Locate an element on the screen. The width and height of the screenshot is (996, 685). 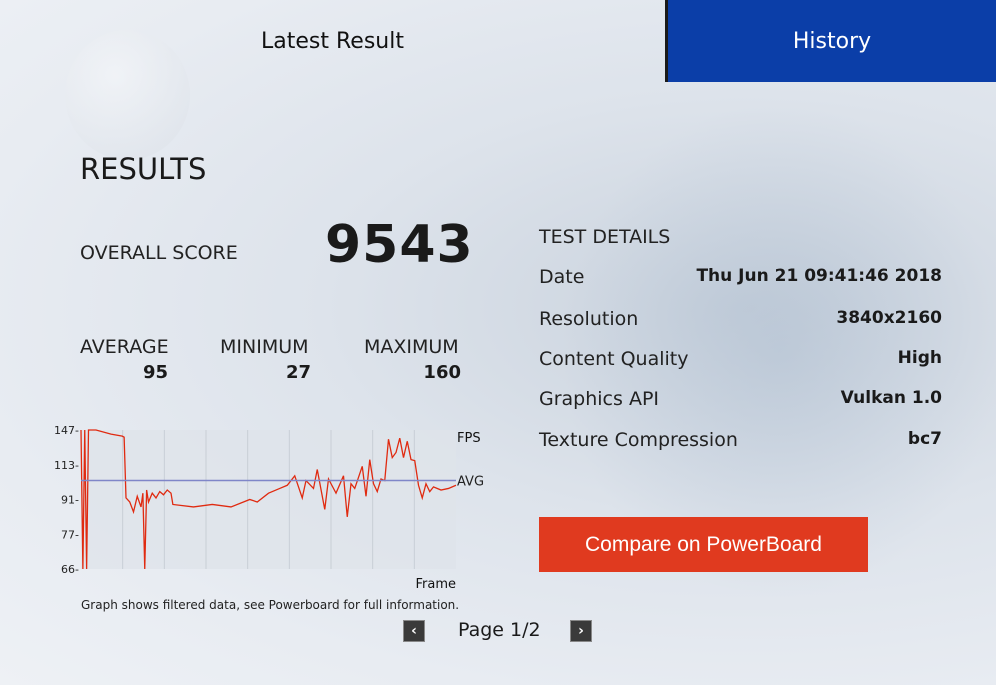
y-axis-label: FPS is located at coordinates (469, 438).